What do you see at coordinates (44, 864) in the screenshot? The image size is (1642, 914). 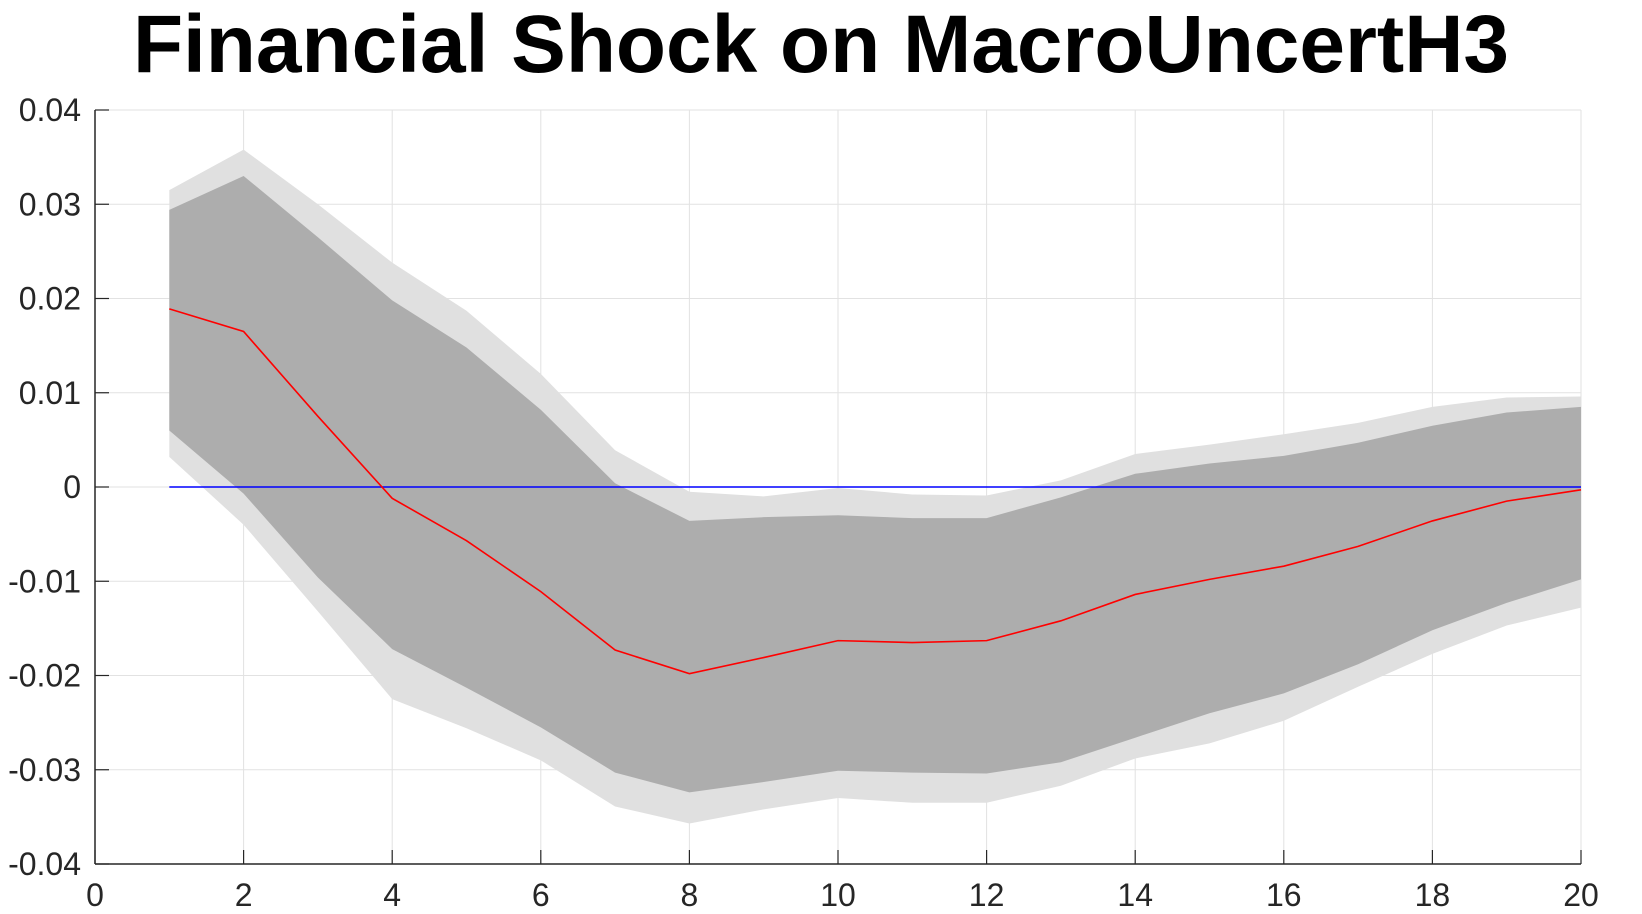 I see `y-tick-label: -0.04` at bounding box center [44, 864].